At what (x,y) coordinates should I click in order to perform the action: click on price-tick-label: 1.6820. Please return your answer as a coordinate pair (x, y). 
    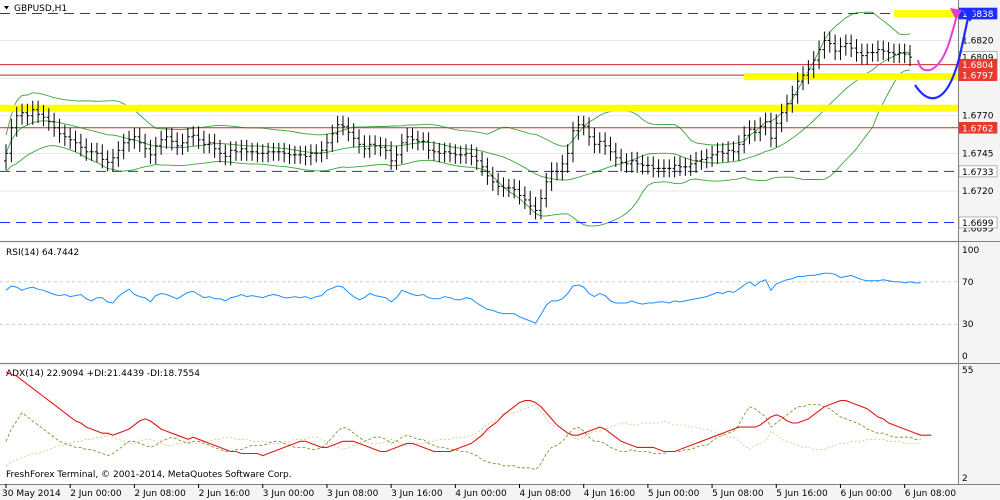
    Looking at the image, I should click on (978, 42).